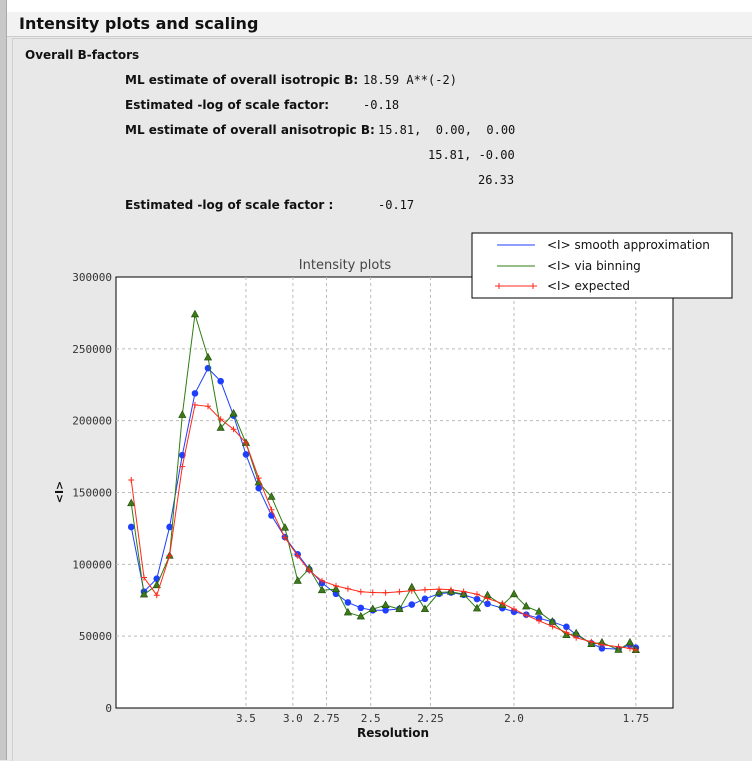 The height and width of the screenshot is (761, 752). What do you see at coordinates (396, 205) in the screenshot?
I see `value-scale-2: -0.17` at bounding box center [396, 205].